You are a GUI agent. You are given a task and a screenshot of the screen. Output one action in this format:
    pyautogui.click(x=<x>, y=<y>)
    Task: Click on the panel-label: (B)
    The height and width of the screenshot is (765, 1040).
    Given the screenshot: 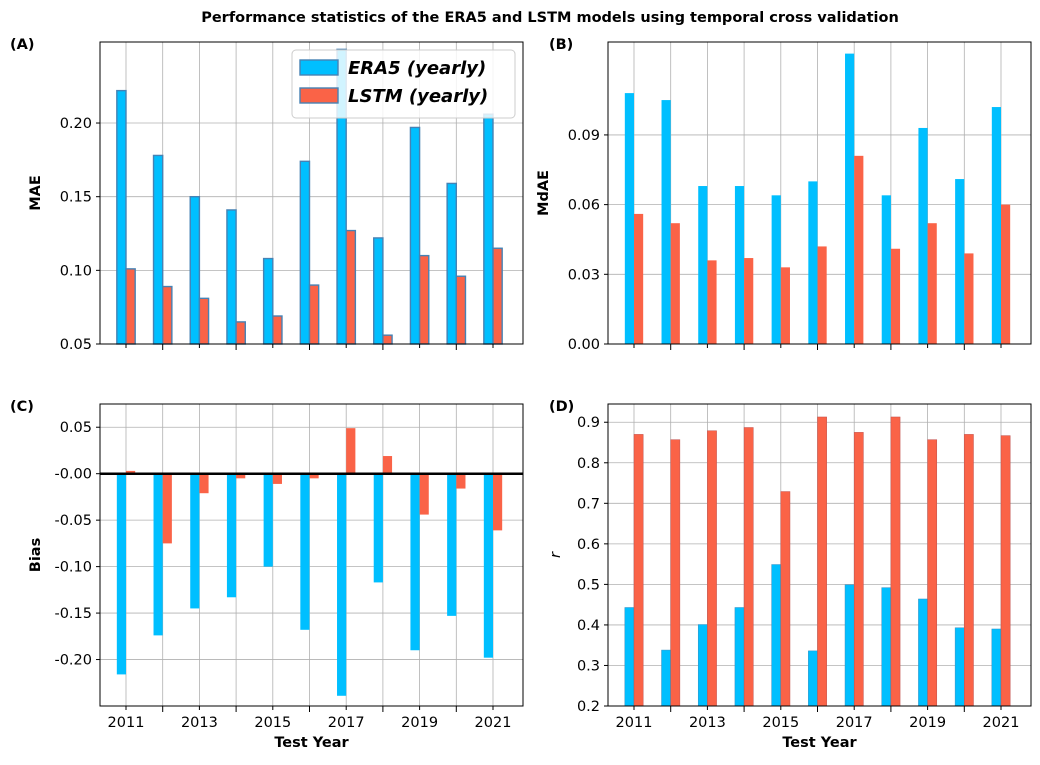 What is the action you would take?
    pyautogui.click(x=561, y=45)
    